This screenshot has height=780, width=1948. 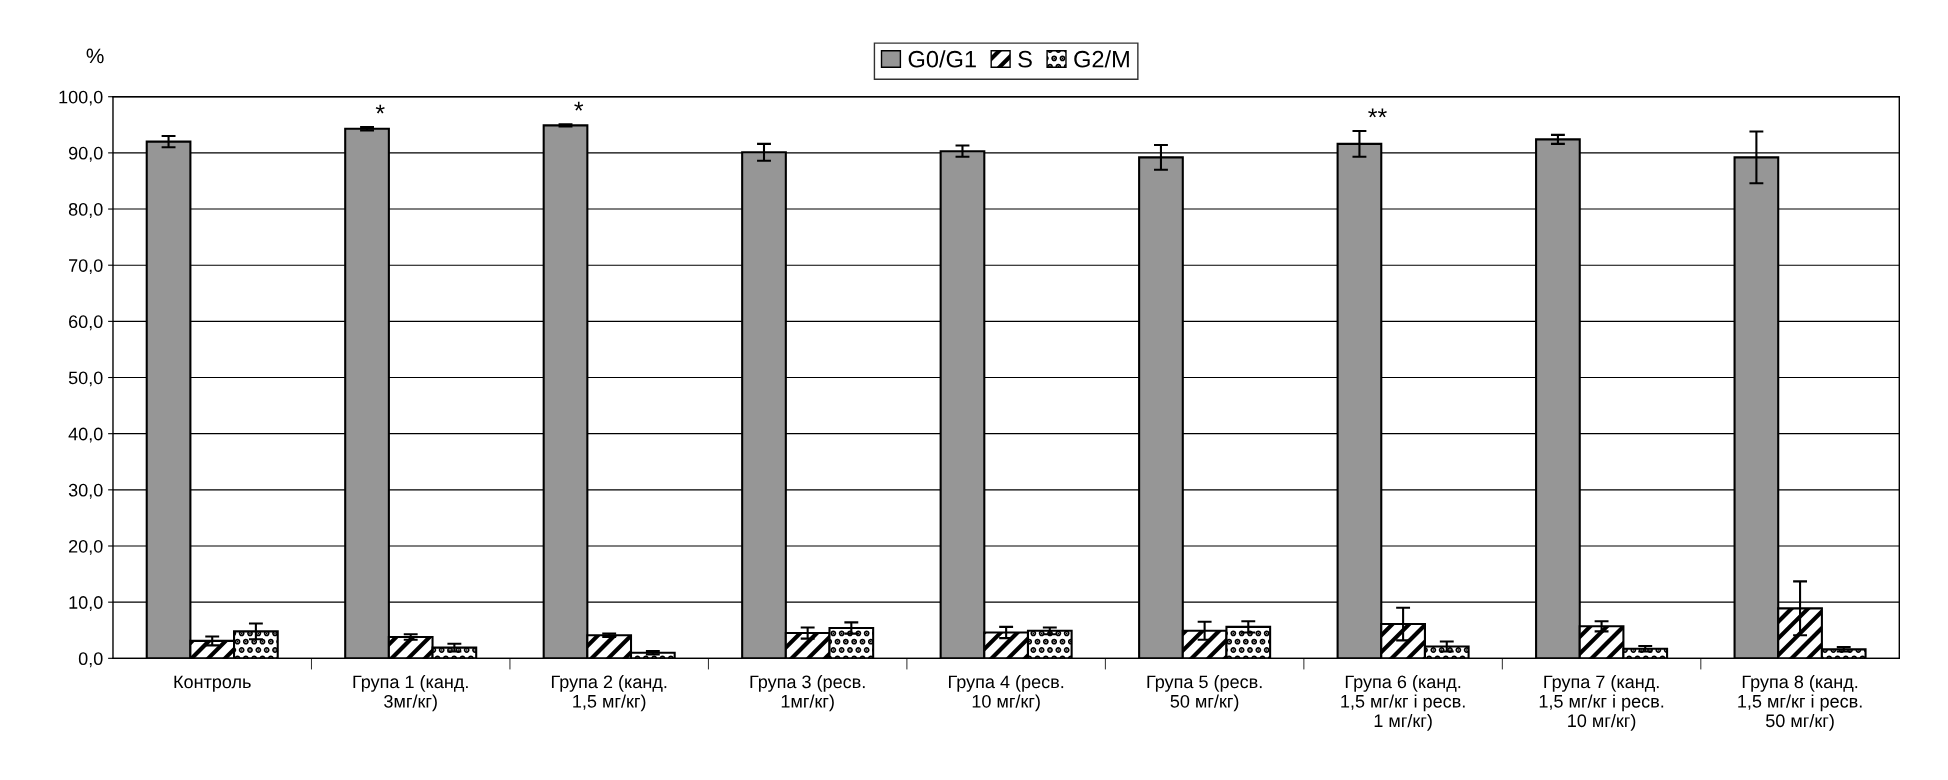 I want to click on y-tick-label: 70,0, so click(x=86, y=267).